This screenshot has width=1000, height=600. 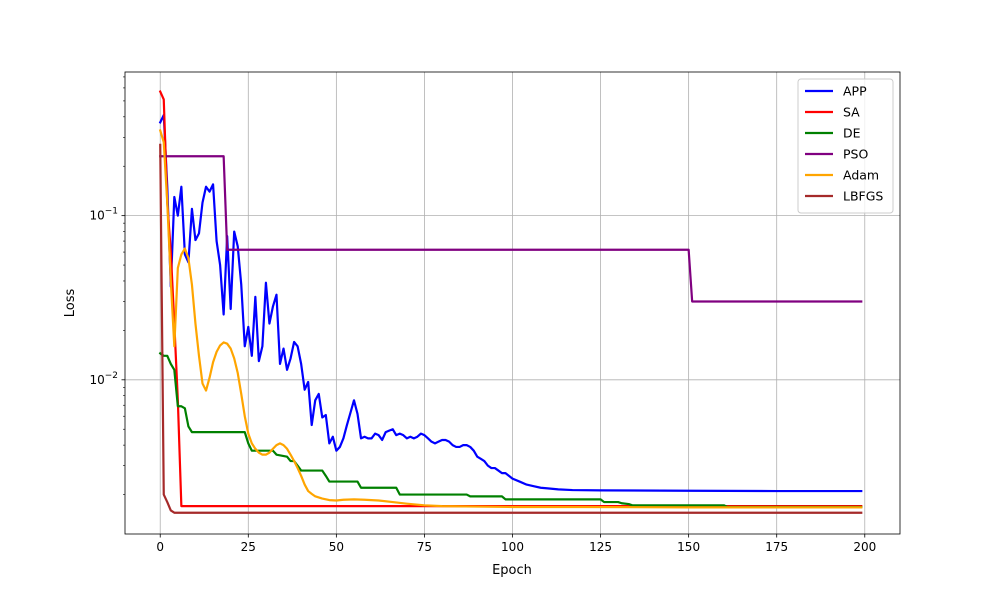 I want to click on legend-label-sa: SA, so click(x=851, y=112).